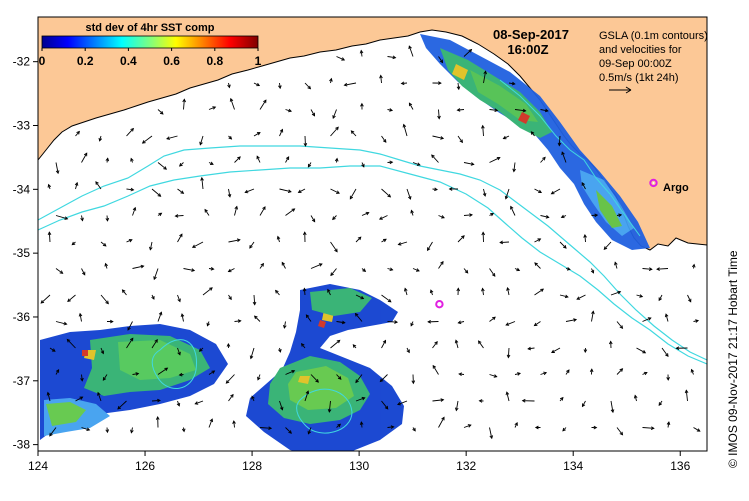  I want to click on y-tick-label: -33, so click(22, 126).